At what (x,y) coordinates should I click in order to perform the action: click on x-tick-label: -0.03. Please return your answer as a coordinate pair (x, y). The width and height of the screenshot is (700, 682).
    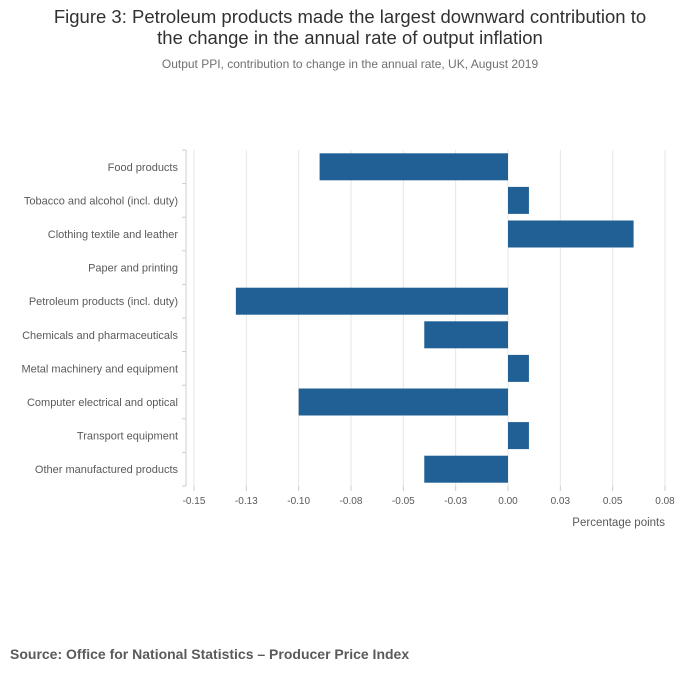
    Looking at the image, I should click on (455, 501).